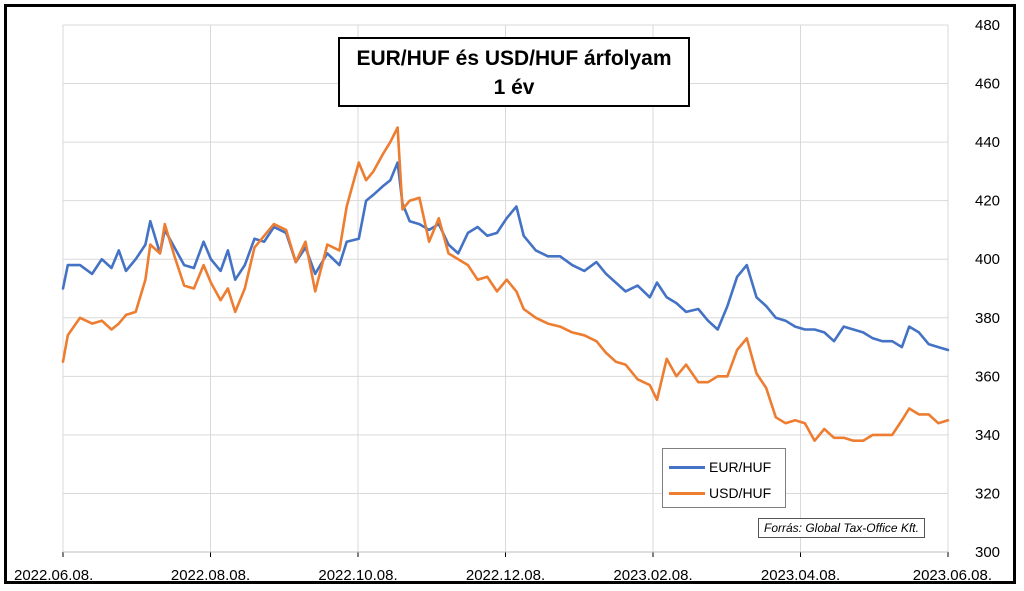 The height and width of the screenshot is (591, 1024). Describe the element at coordinates (53, 575) in the screenshot. I see `x-tick-label: 2022.06.08.` at that location.